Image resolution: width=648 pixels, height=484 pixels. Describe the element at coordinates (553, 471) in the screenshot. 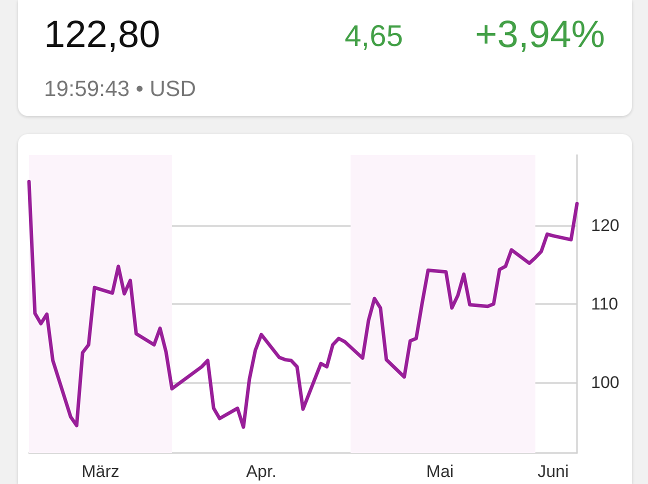

I see `x-tick-label: Juni` at that location.